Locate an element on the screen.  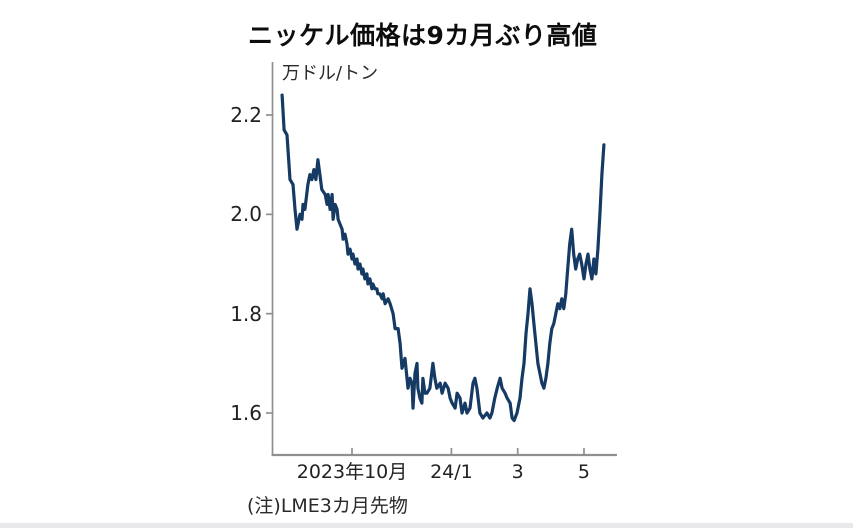
chart-note: (注)LME3カ月先物 is located at coordinates (327, 506).